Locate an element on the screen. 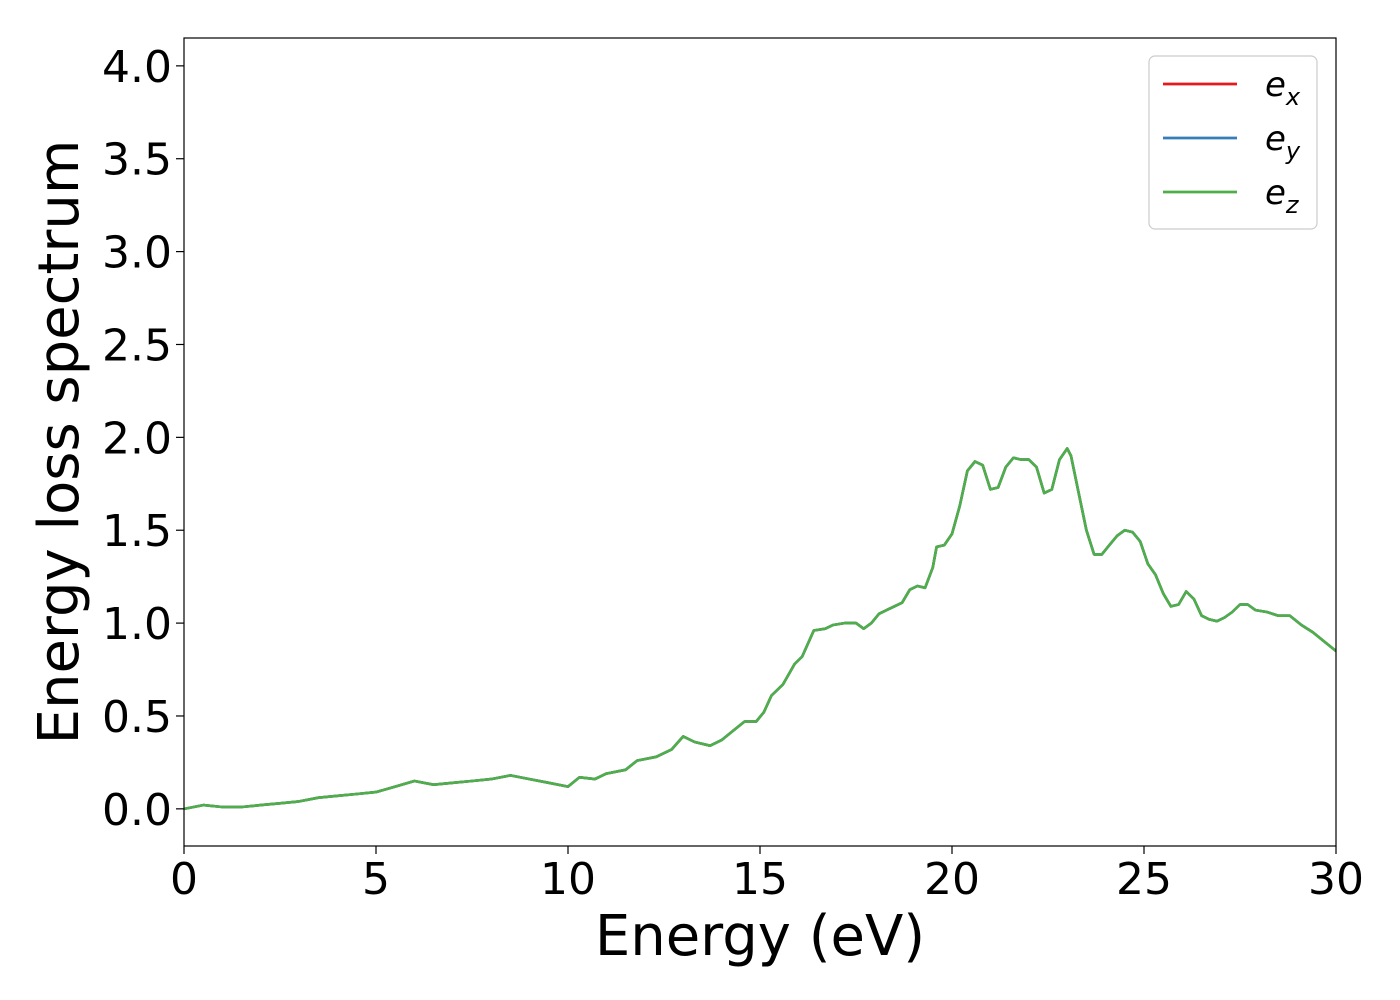 This screenshot has height=1000, width=1400. x-tick-label: 30 is located at coordinates (1336, 879).